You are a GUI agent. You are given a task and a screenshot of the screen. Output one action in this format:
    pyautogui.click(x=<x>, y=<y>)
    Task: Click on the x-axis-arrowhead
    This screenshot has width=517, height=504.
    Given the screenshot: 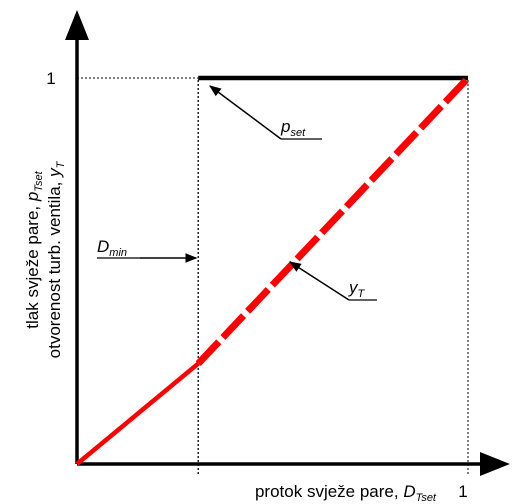 What is the action you would take?
    pyautogui.click(x=495, y=464)
    